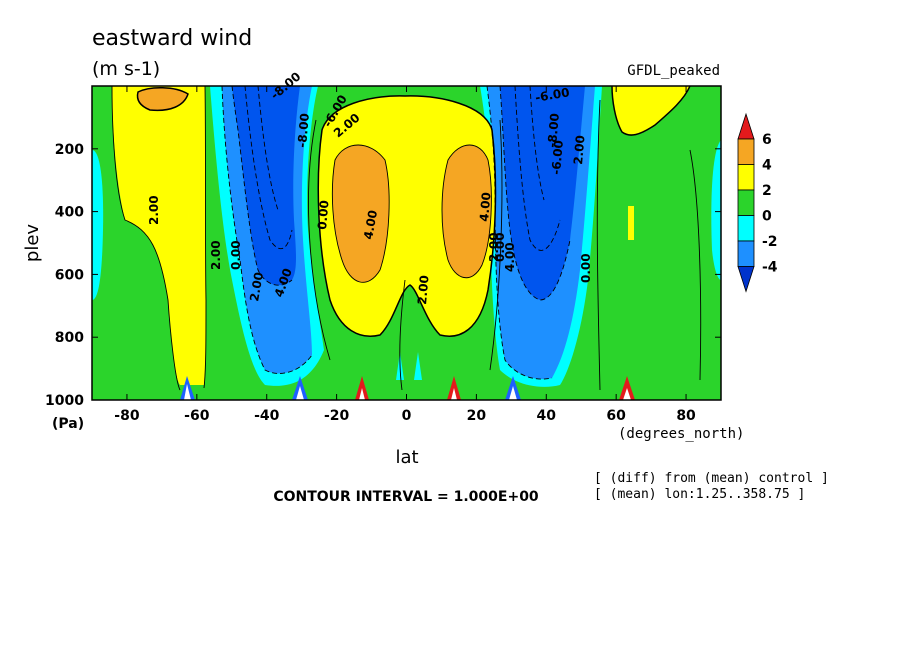 Image resolution: width=904 pixels, height=654 pixels. Describe the element at coordinates (767, 217) in the screenshot. I see `colorbar-label: 0` at that location.